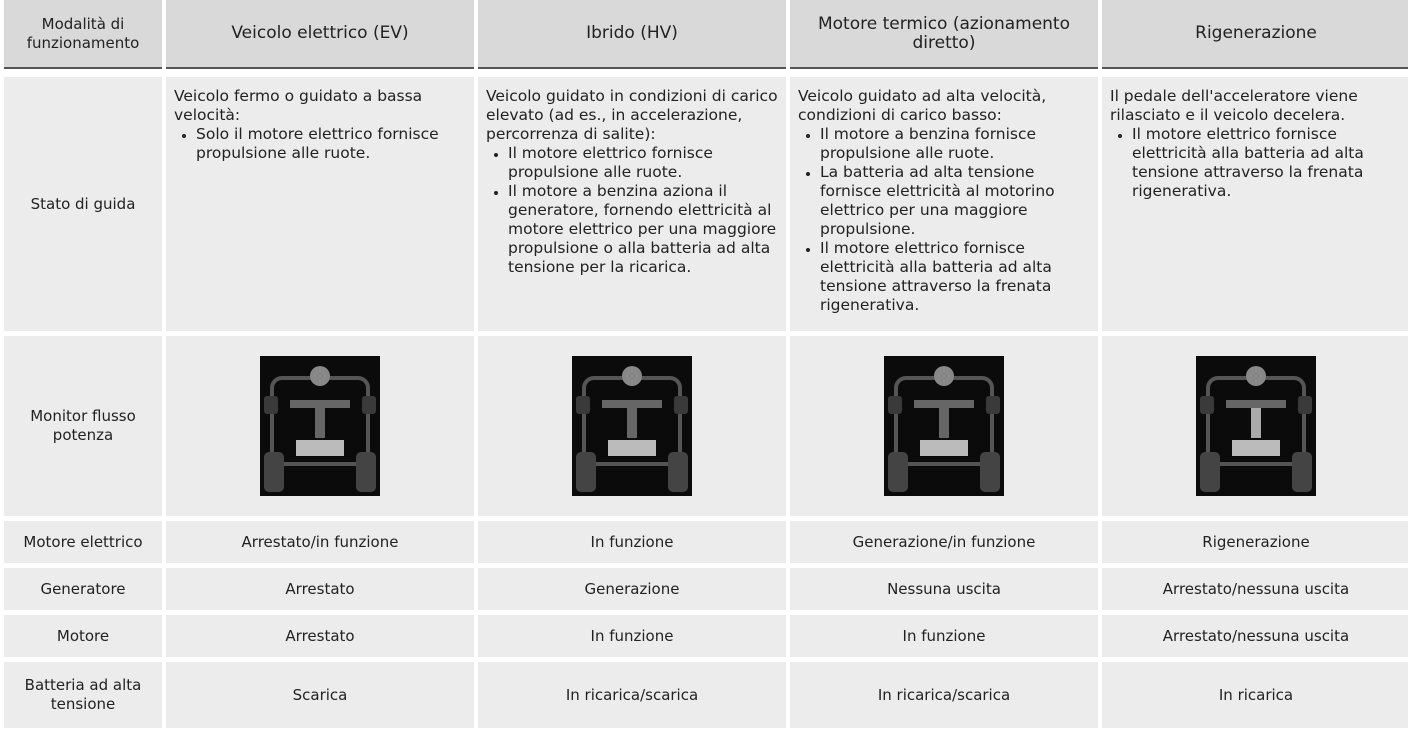  I want to click on row-label: Motore elettrico, so click(83, 542).